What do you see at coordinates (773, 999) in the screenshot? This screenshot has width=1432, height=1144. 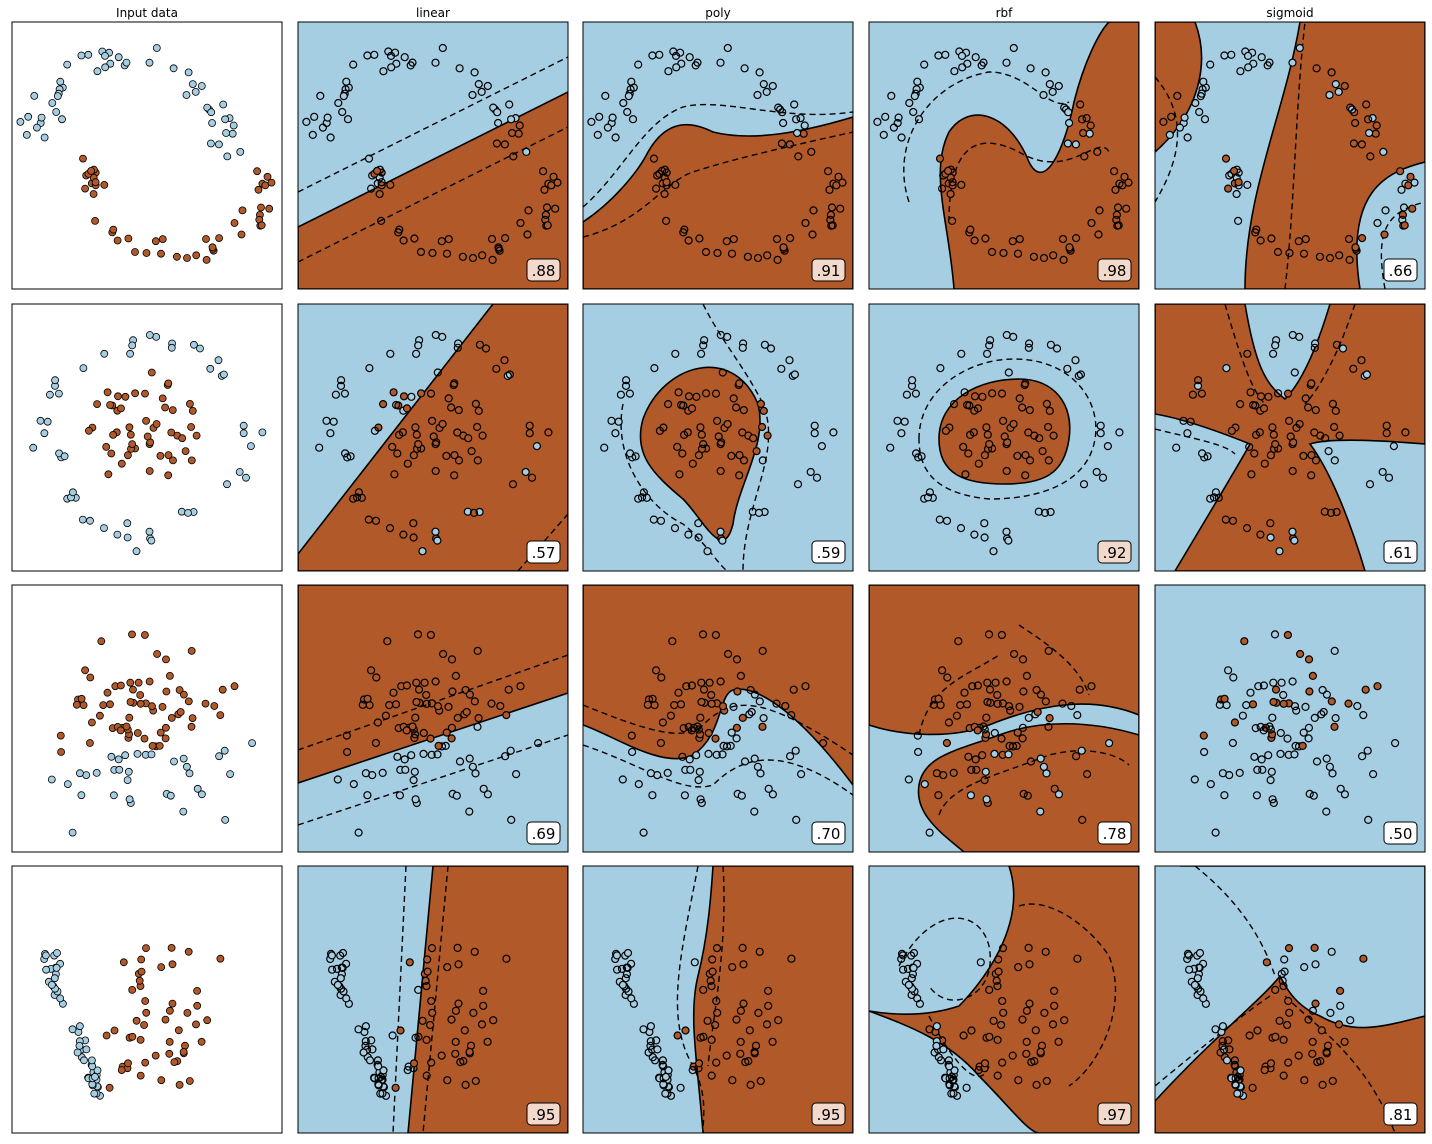 I see `decision-region-dark` at bounding box center [773, 999].